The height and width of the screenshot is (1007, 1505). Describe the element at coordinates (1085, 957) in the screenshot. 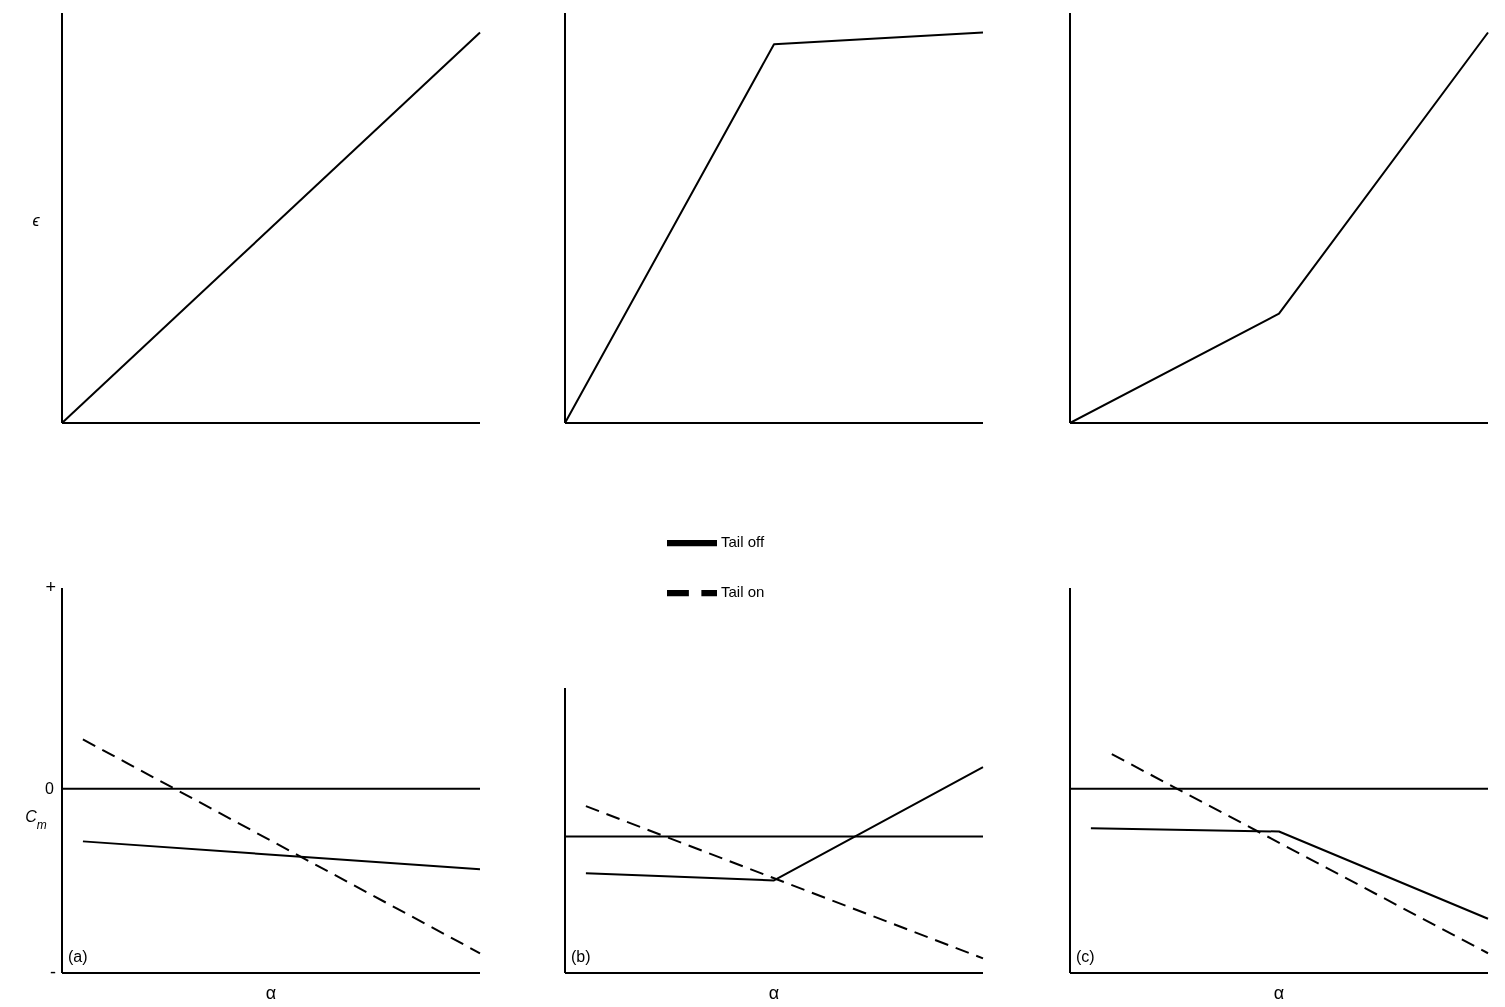

I see `annotation: (c)` at that location.